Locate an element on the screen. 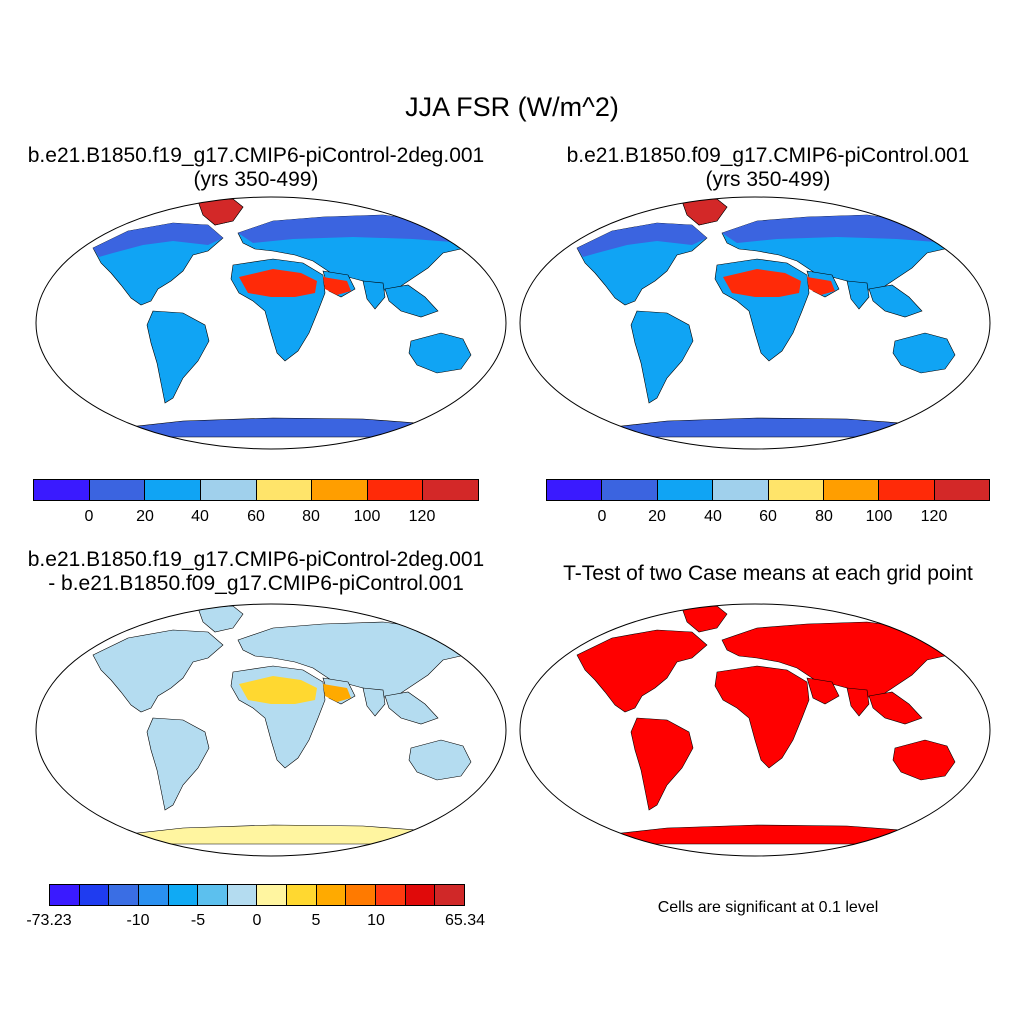 The height and width of the screenshot is (1024, 1024). map-case2-sahara-high-fsr is located at coordinates (762, 283).